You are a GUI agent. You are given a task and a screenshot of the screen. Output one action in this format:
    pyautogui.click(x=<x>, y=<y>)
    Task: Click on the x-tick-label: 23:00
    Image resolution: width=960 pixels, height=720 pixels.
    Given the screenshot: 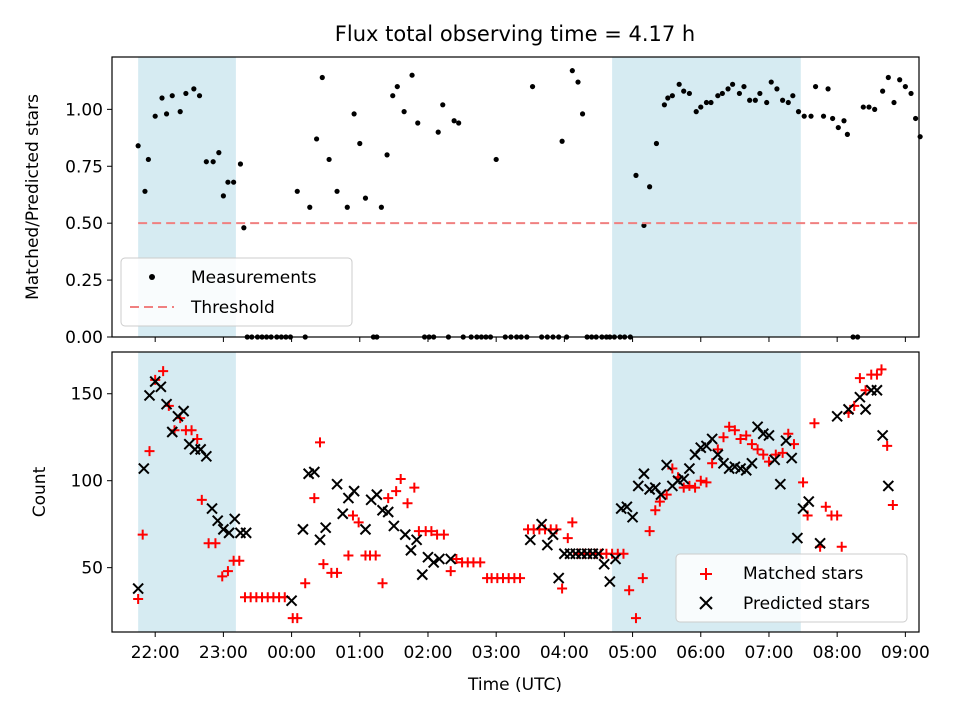 What is the action you would take?
    pyautogui.click(x=223, y=653)
    